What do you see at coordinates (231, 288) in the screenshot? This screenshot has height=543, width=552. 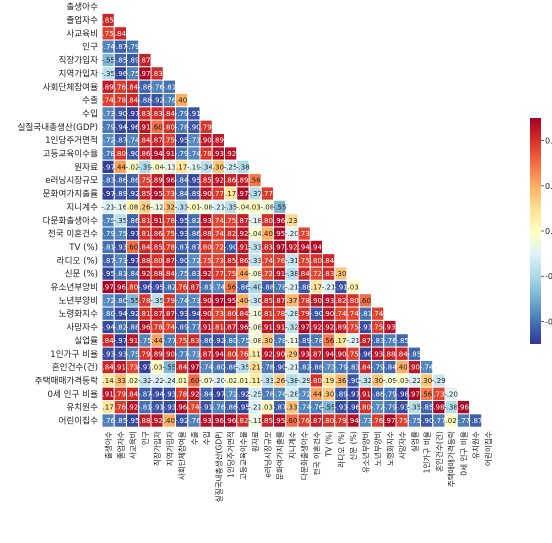 I see `cell-value-label: .56` at bounding box center [231, 288].